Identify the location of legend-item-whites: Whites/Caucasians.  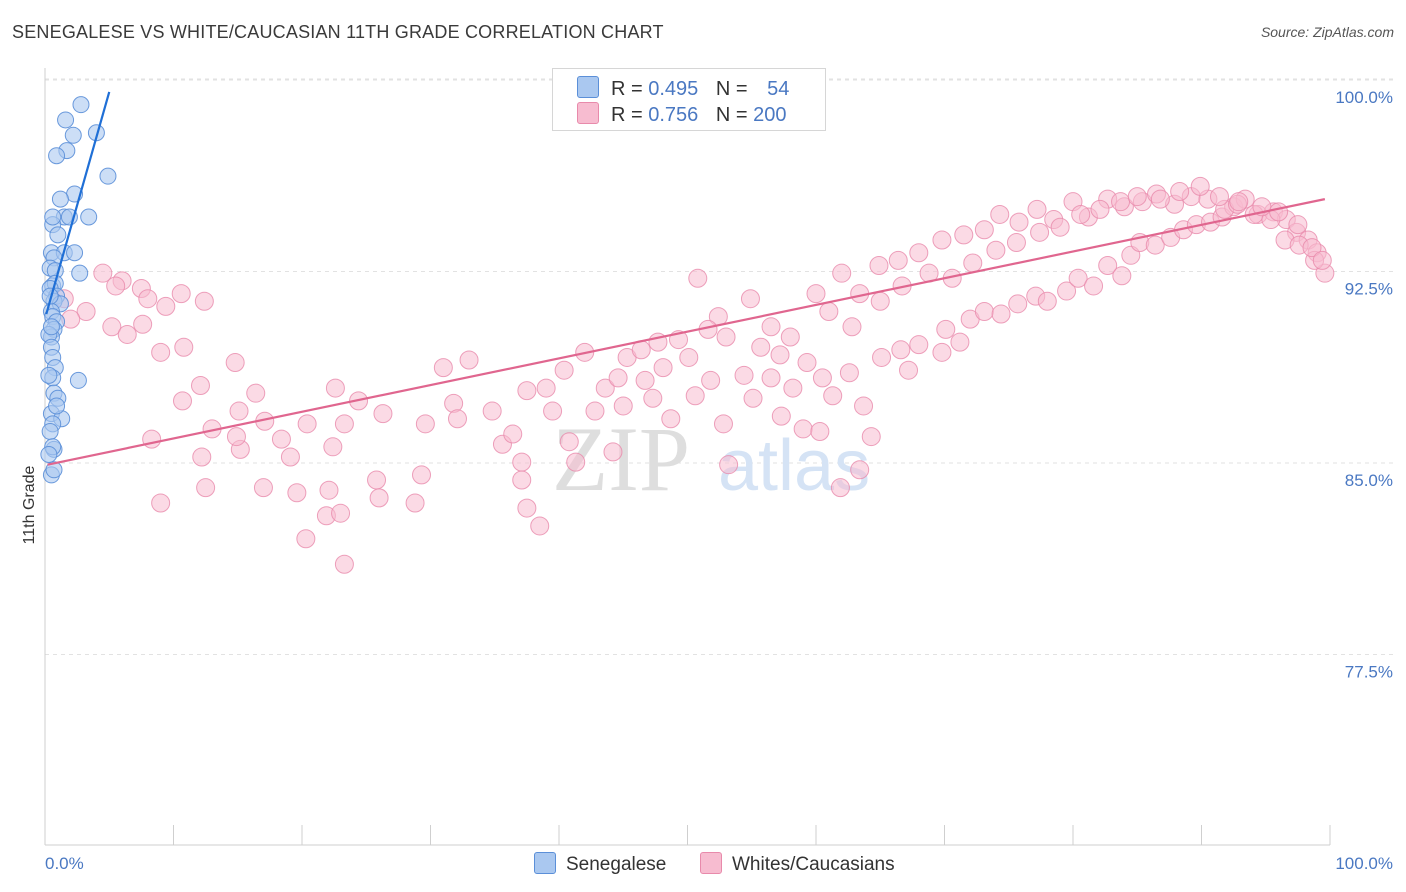
(797, 864).